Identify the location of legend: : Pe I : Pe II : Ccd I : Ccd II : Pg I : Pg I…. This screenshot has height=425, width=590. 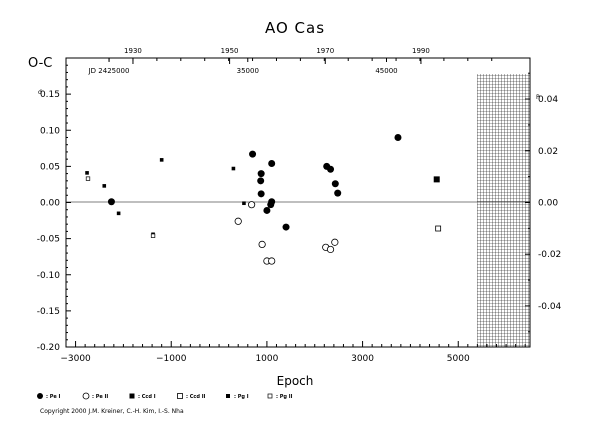
(165, 396).